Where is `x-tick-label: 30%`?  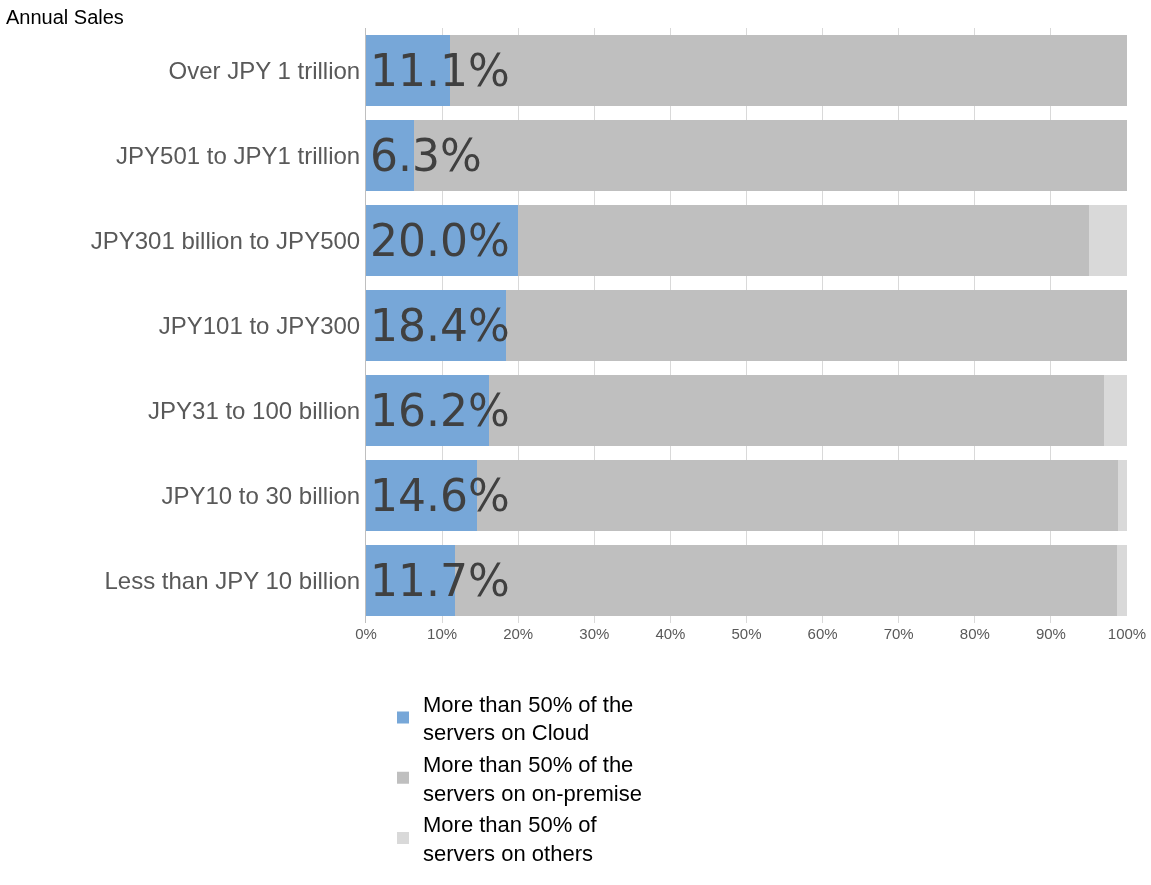
x-tick-label: 30% is located at coordinates (594, 633).